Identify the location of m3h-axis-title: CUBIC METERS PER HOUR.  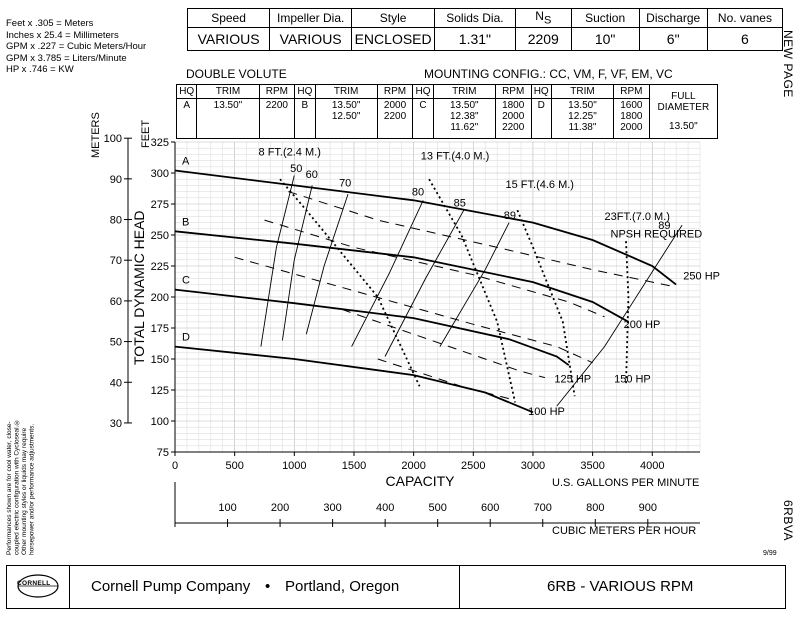
(624, 531).